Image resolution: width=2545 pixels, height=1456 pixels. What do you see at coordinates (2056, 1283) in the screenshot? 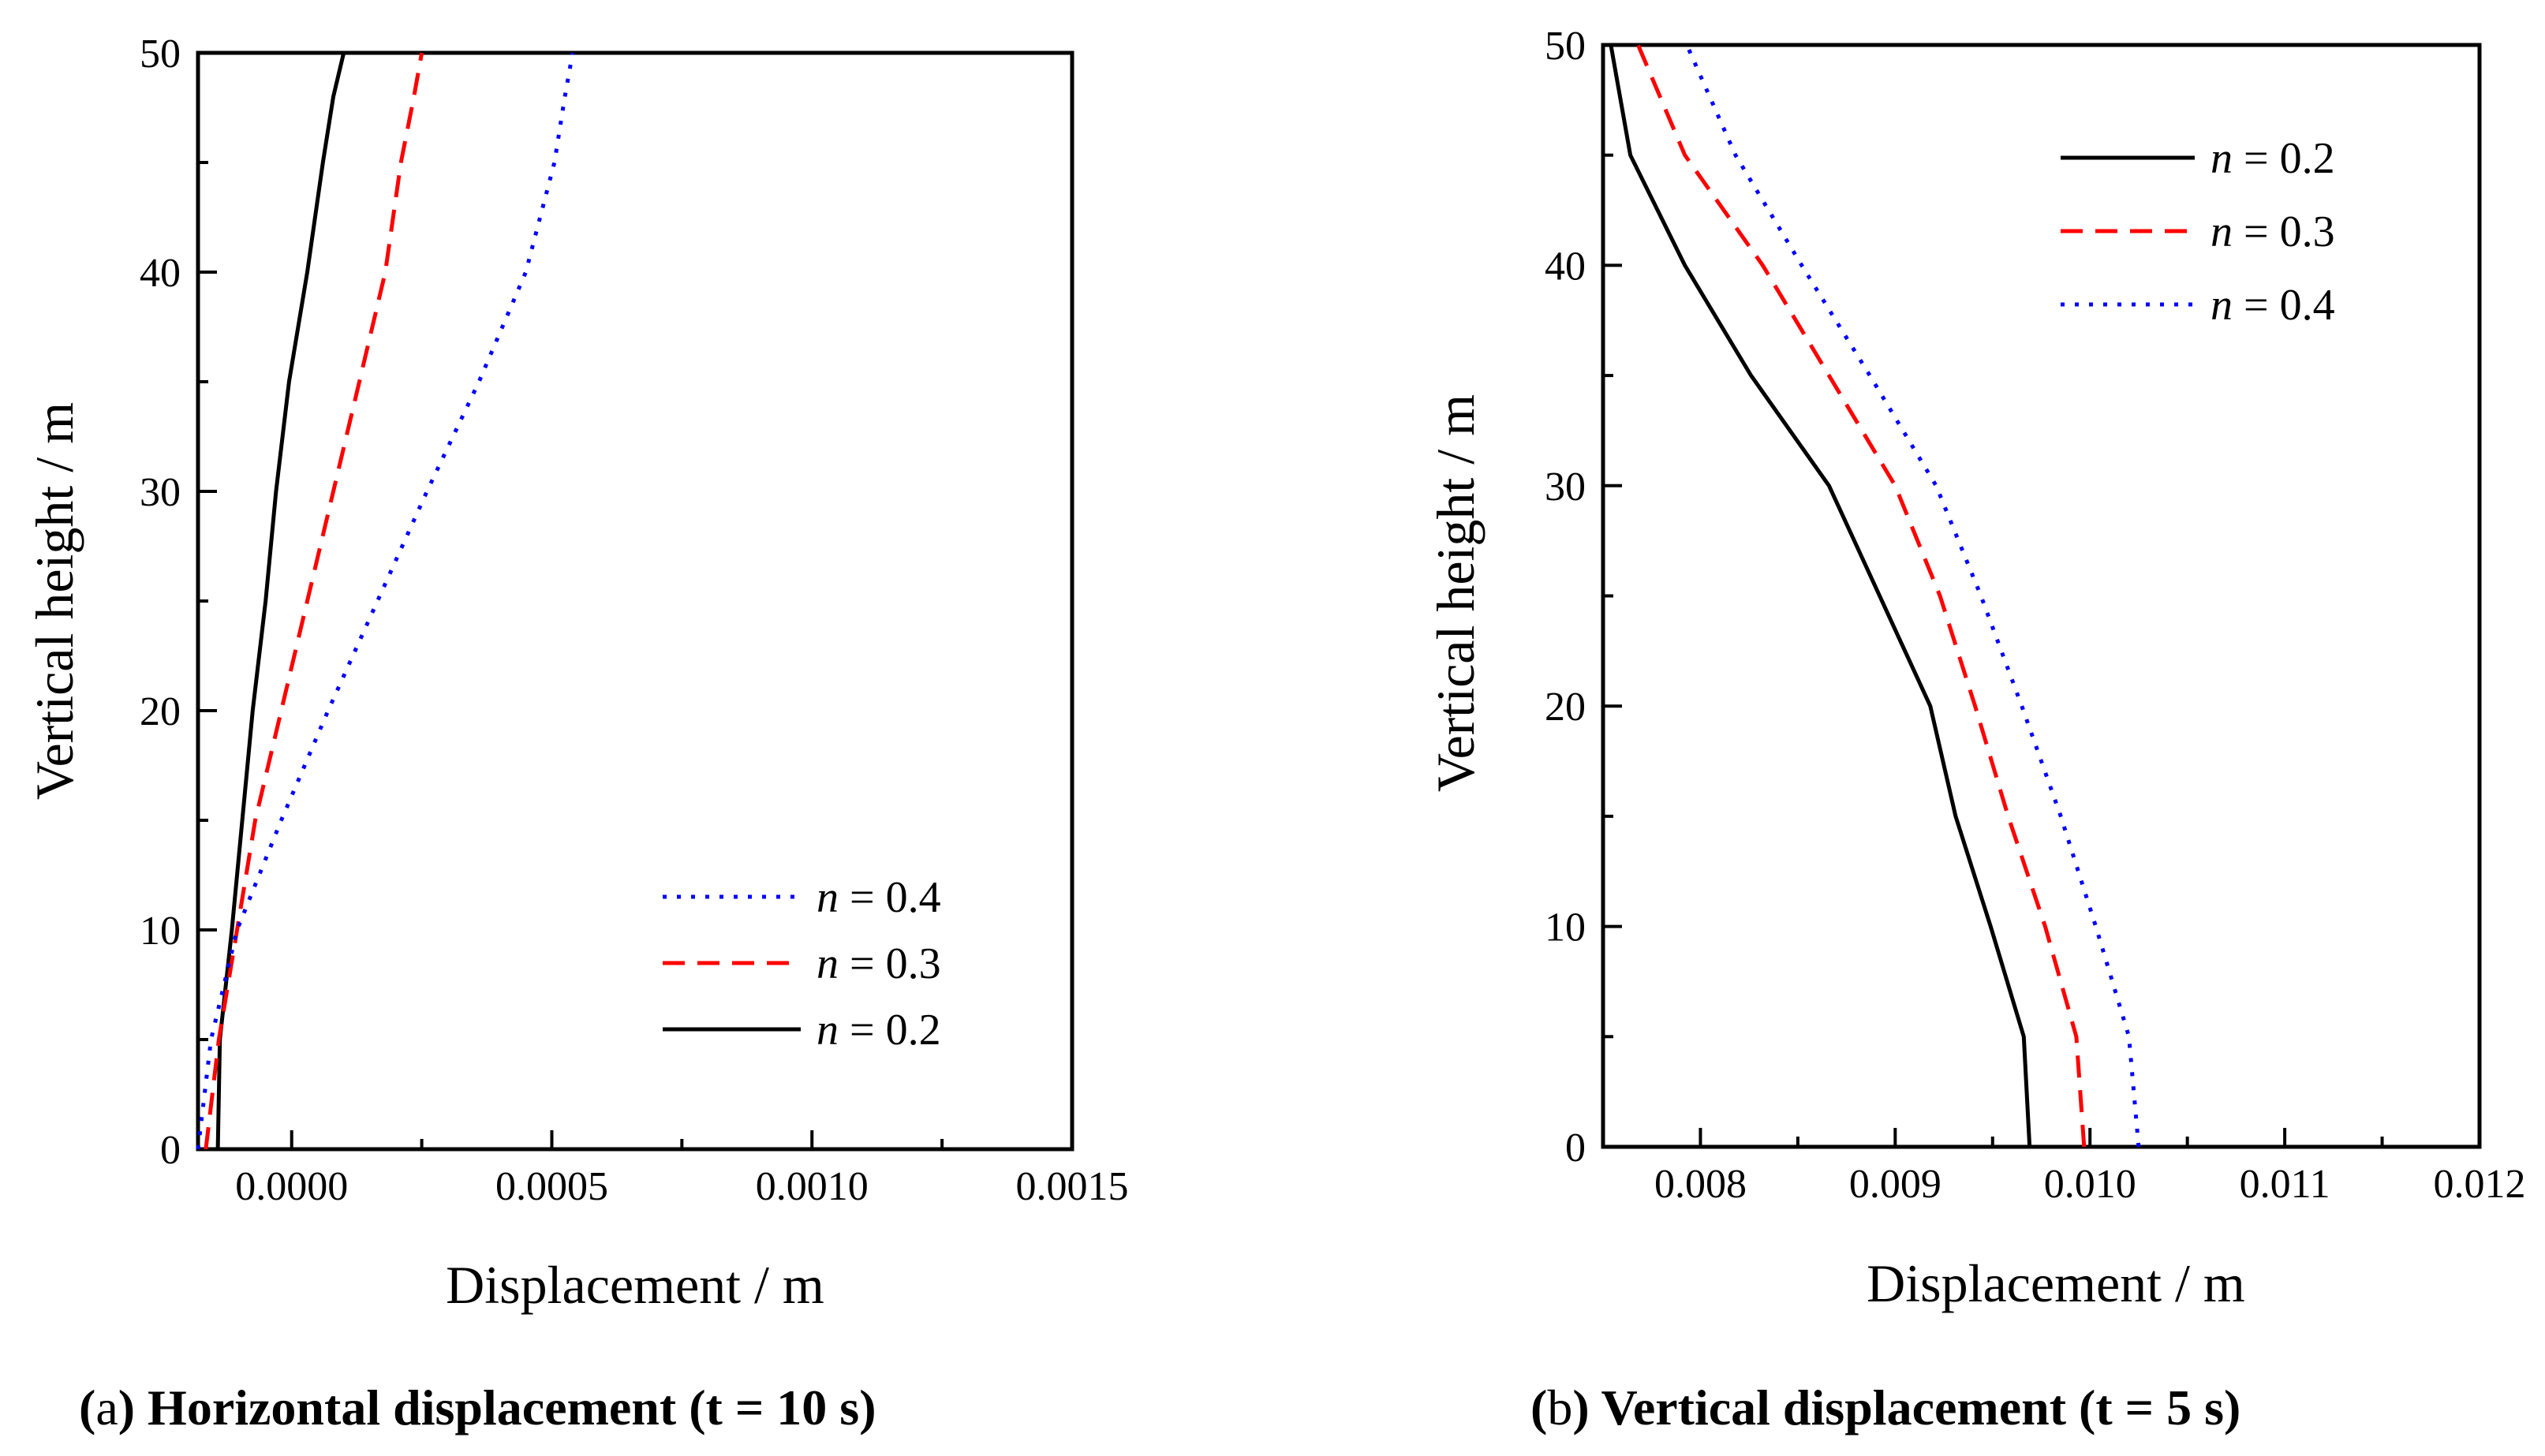
I see `panel-b-x-axis-title: Displacement / m` at bounding box center [2056, 1283].